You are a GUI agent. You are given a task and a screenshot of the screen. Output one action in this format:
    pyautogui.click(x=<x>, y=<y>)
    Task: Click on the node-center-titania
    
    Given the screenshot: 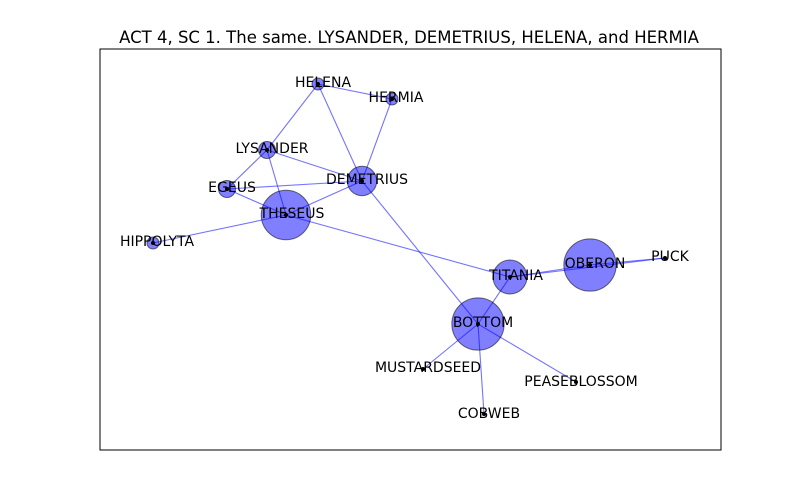 What is the action you would take?
    pyautogui.click(x=510, y=277)
    